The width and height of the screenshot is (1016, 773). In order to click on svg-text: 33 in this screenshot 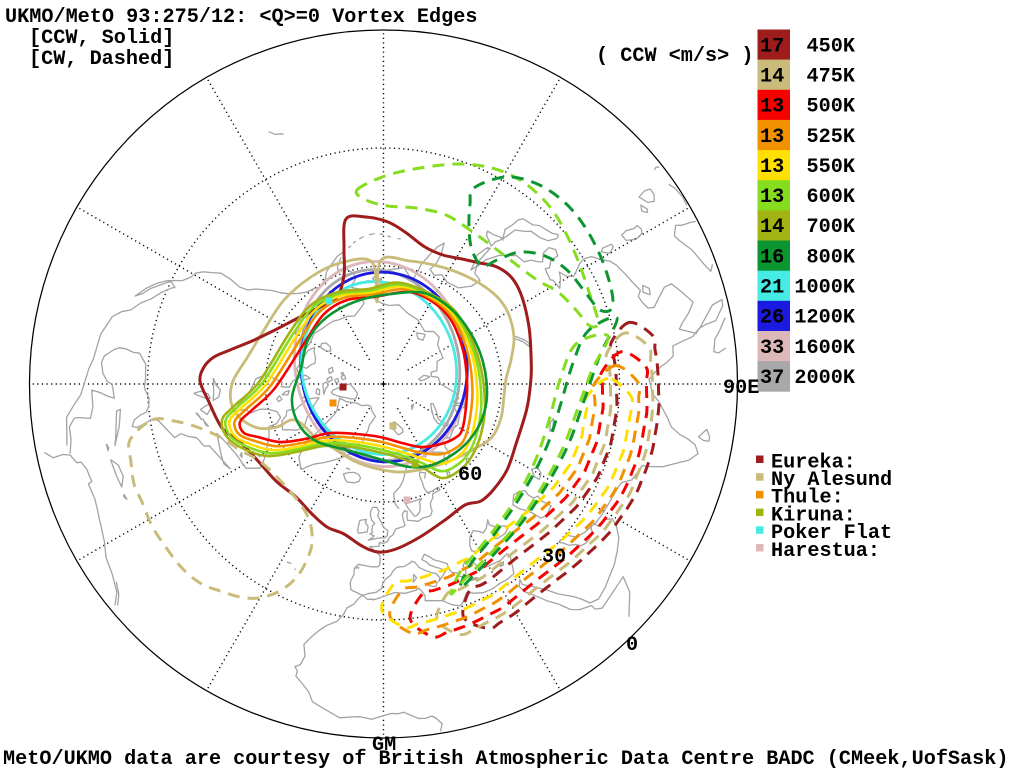, I will do `click(772, 348)`.